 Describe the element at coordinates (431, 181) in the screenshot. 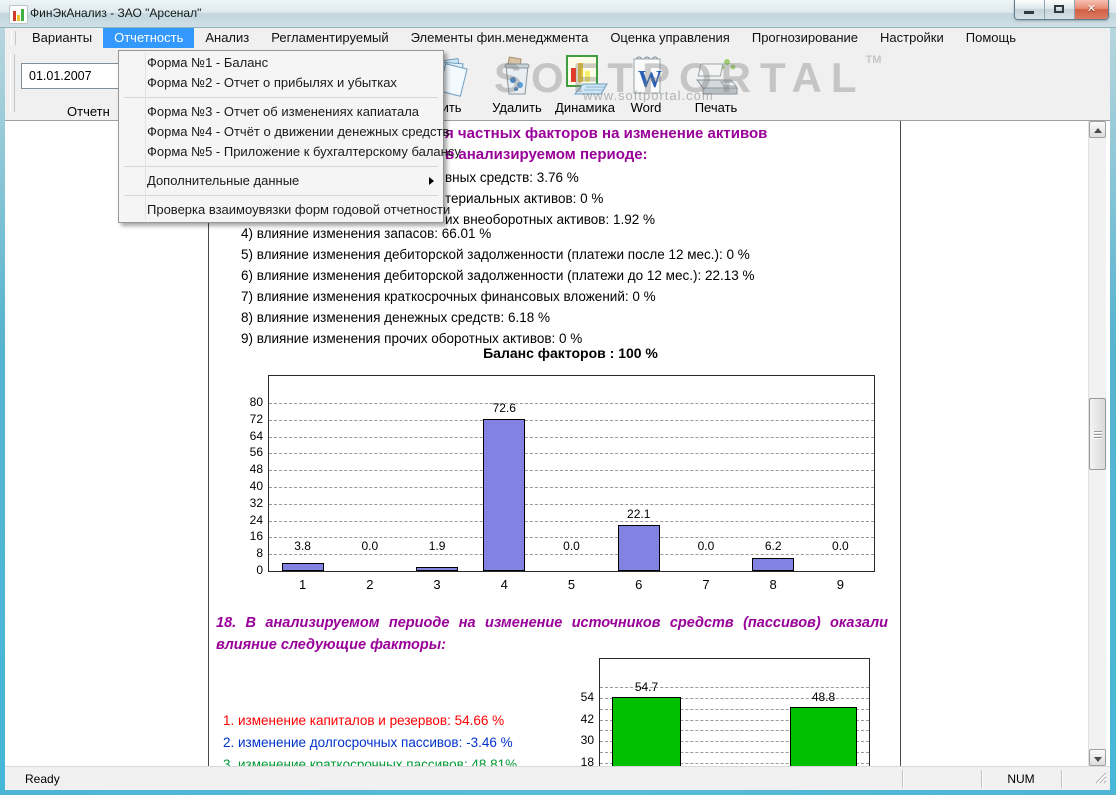

I see `submenu-arrow-icon` at that location.